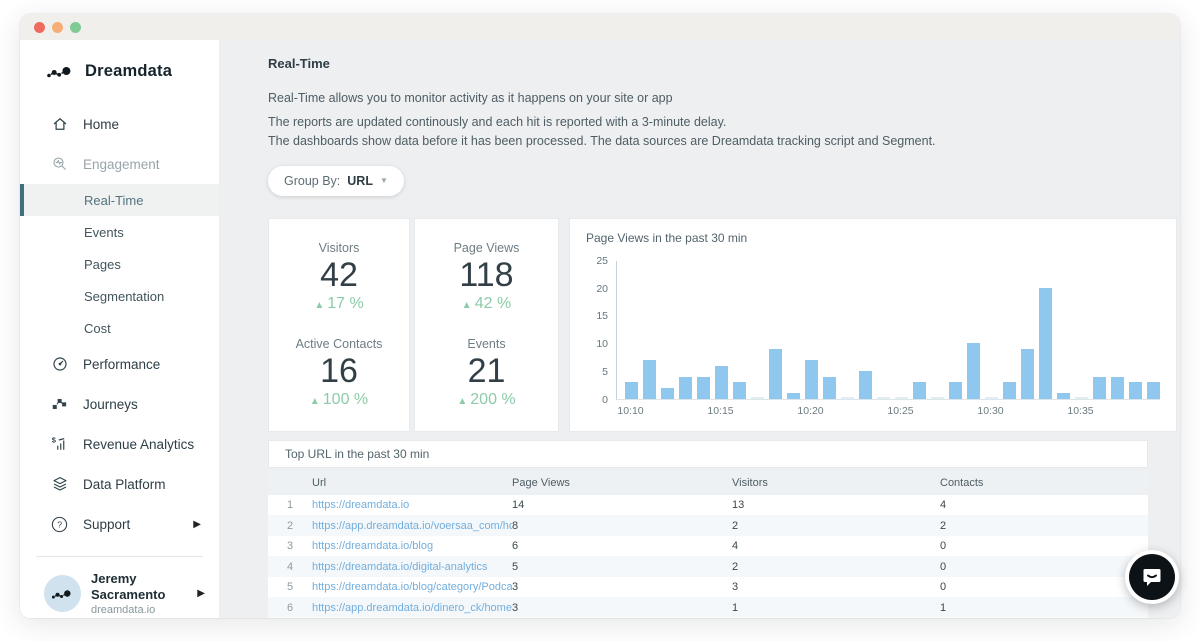 This screenshot has width=1200, height=641. I want to click on url-link: https://dreamdata.io/digital-analytics, so click(400, 566).